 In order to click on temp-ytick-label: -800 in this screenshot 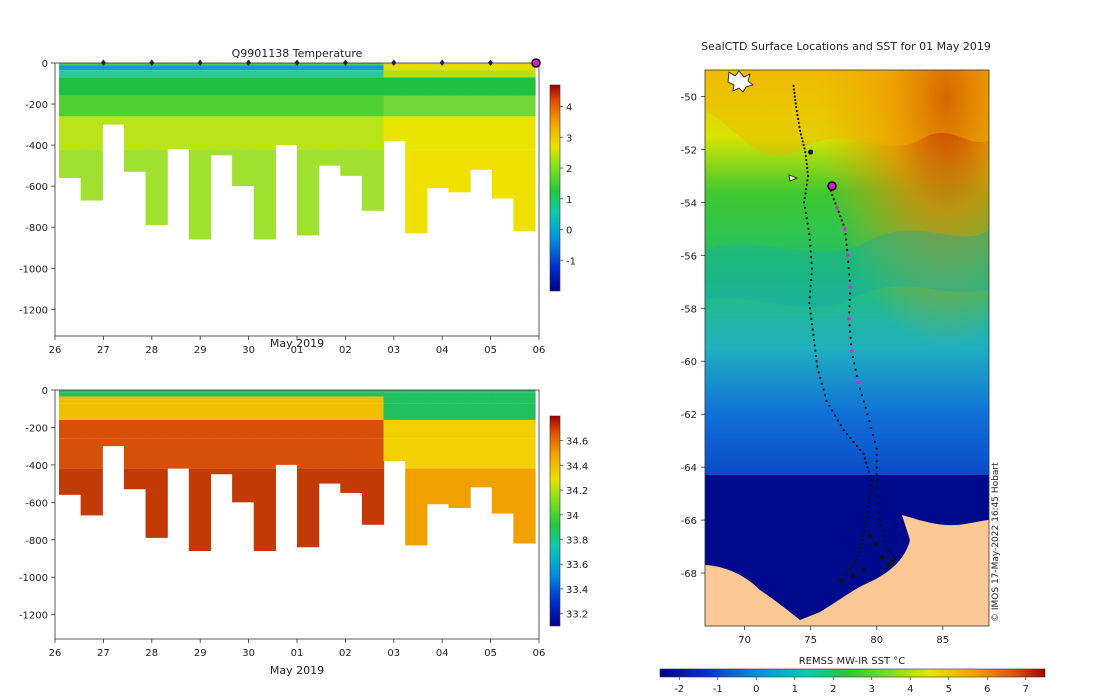, I will do `click(36, 228)`.